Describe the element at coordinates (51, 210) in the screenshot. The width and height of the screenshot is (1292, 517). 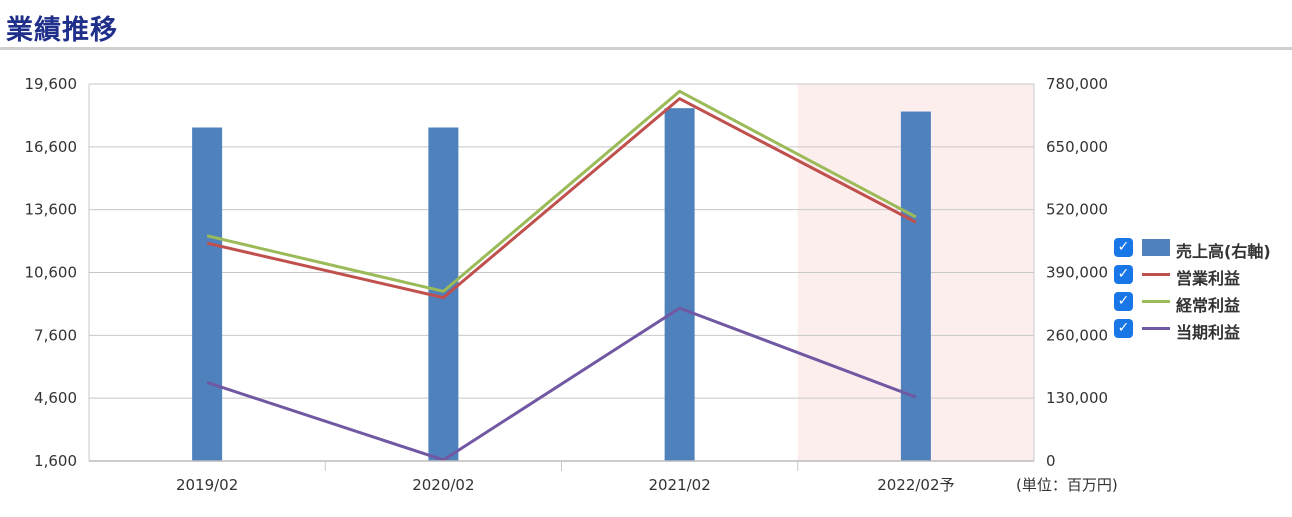
I see `left-tick-label: 13,600` at that location.